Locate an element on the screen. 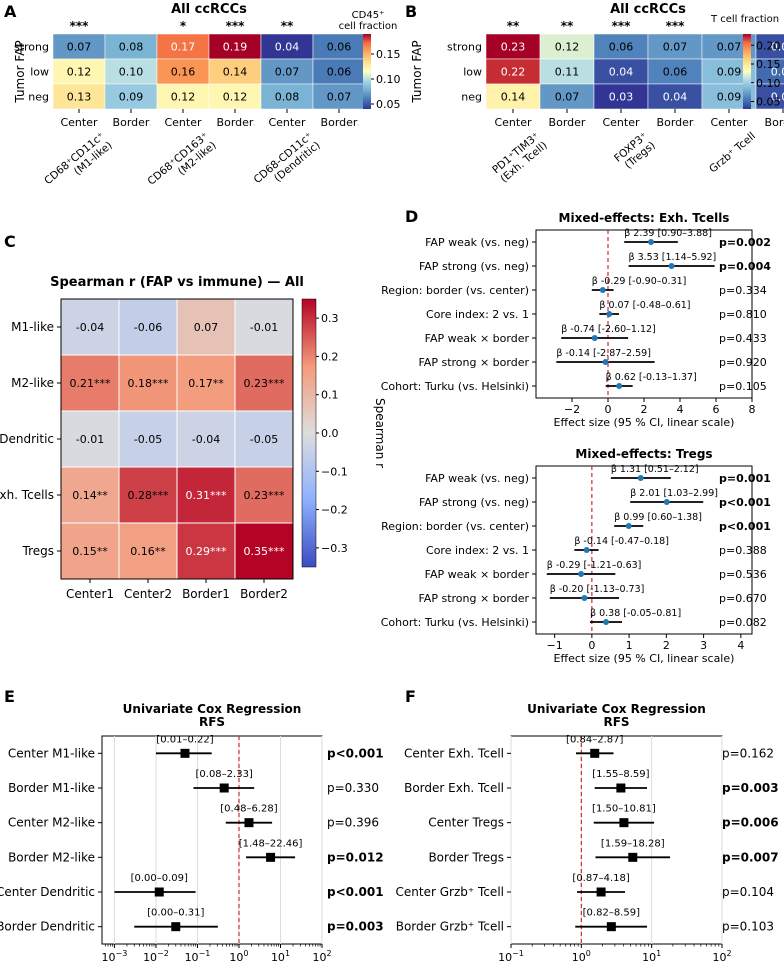 The width and height of the screenshot is (784, 967). row-label: low is located at coordinates (472, 72).